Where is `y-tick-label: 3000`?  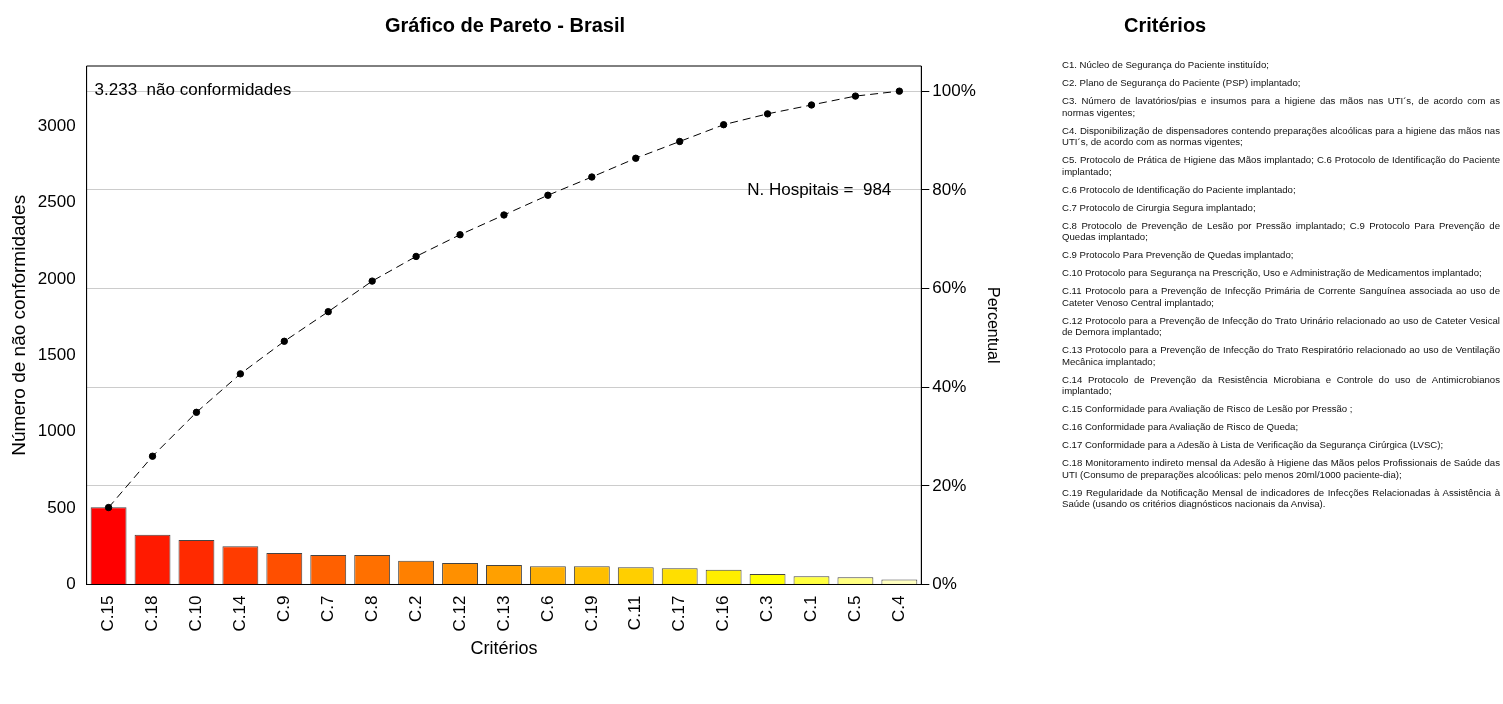 y-tick-label: 3000 is located at coordinates (56, 126).